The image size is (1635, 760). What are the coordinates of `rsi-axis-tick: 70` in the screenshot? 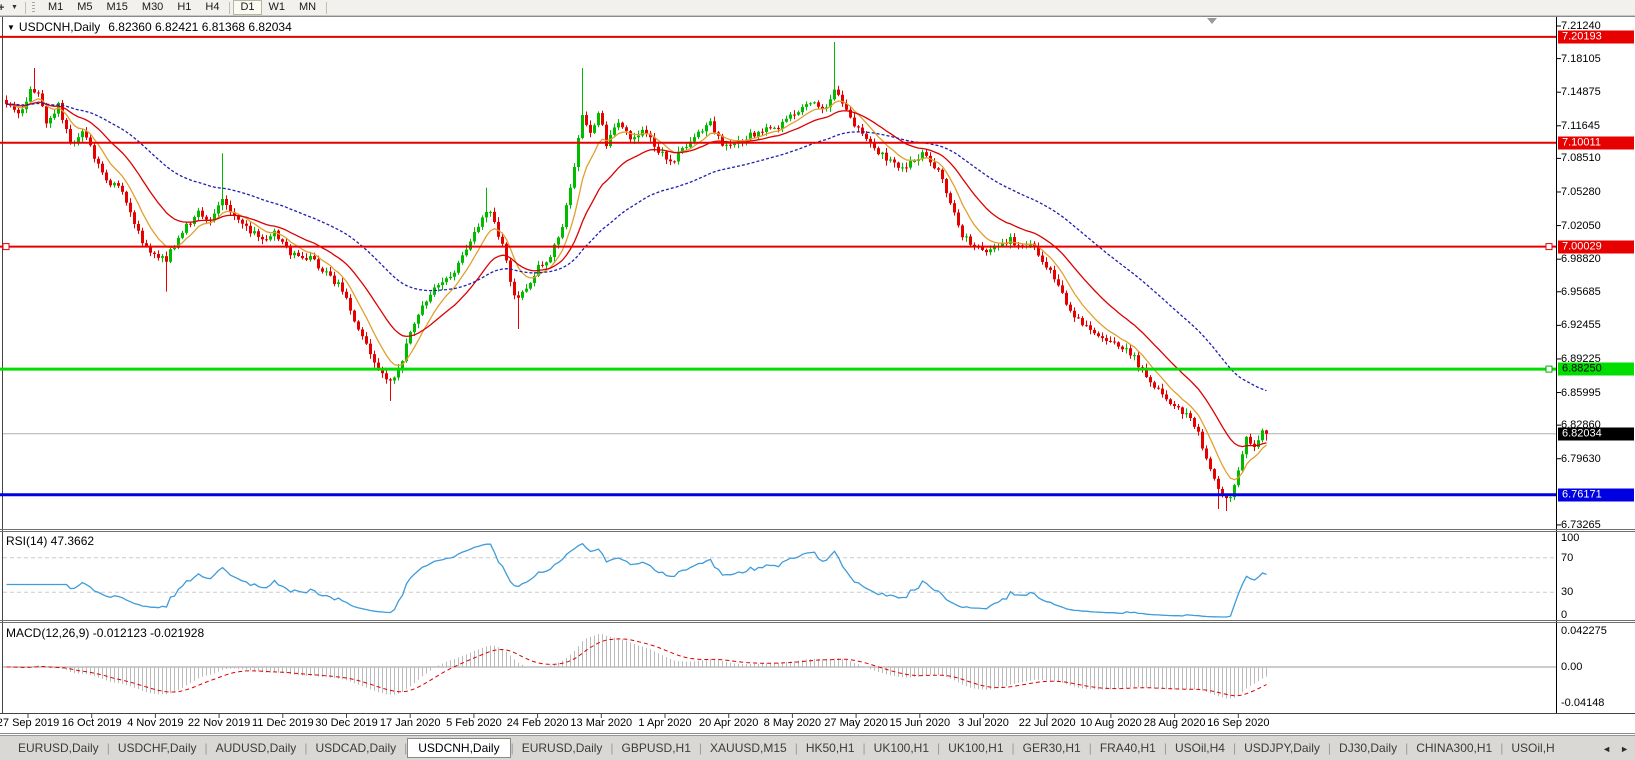 It's located at (1567, 557).